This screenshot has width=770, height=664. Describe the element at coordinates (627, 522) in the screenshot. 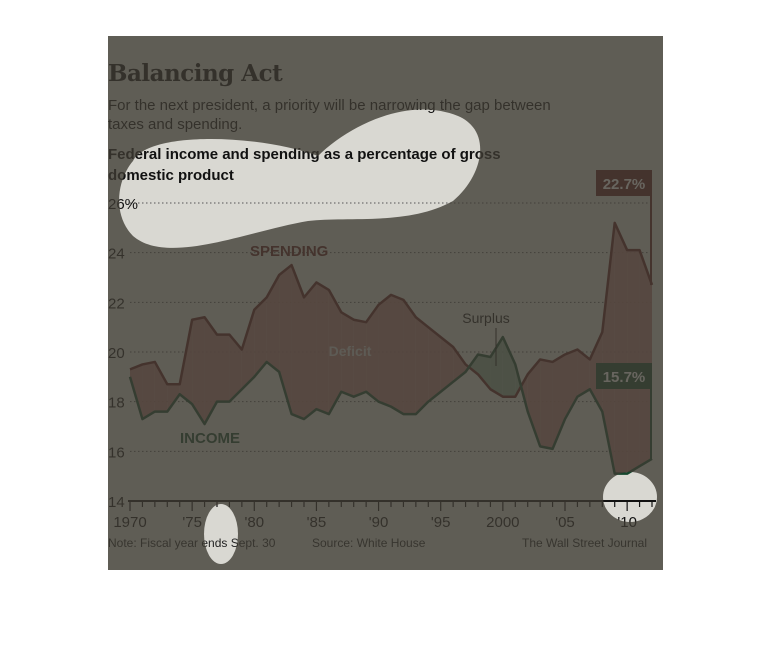

I see `x-tick-label: '10` at that location.